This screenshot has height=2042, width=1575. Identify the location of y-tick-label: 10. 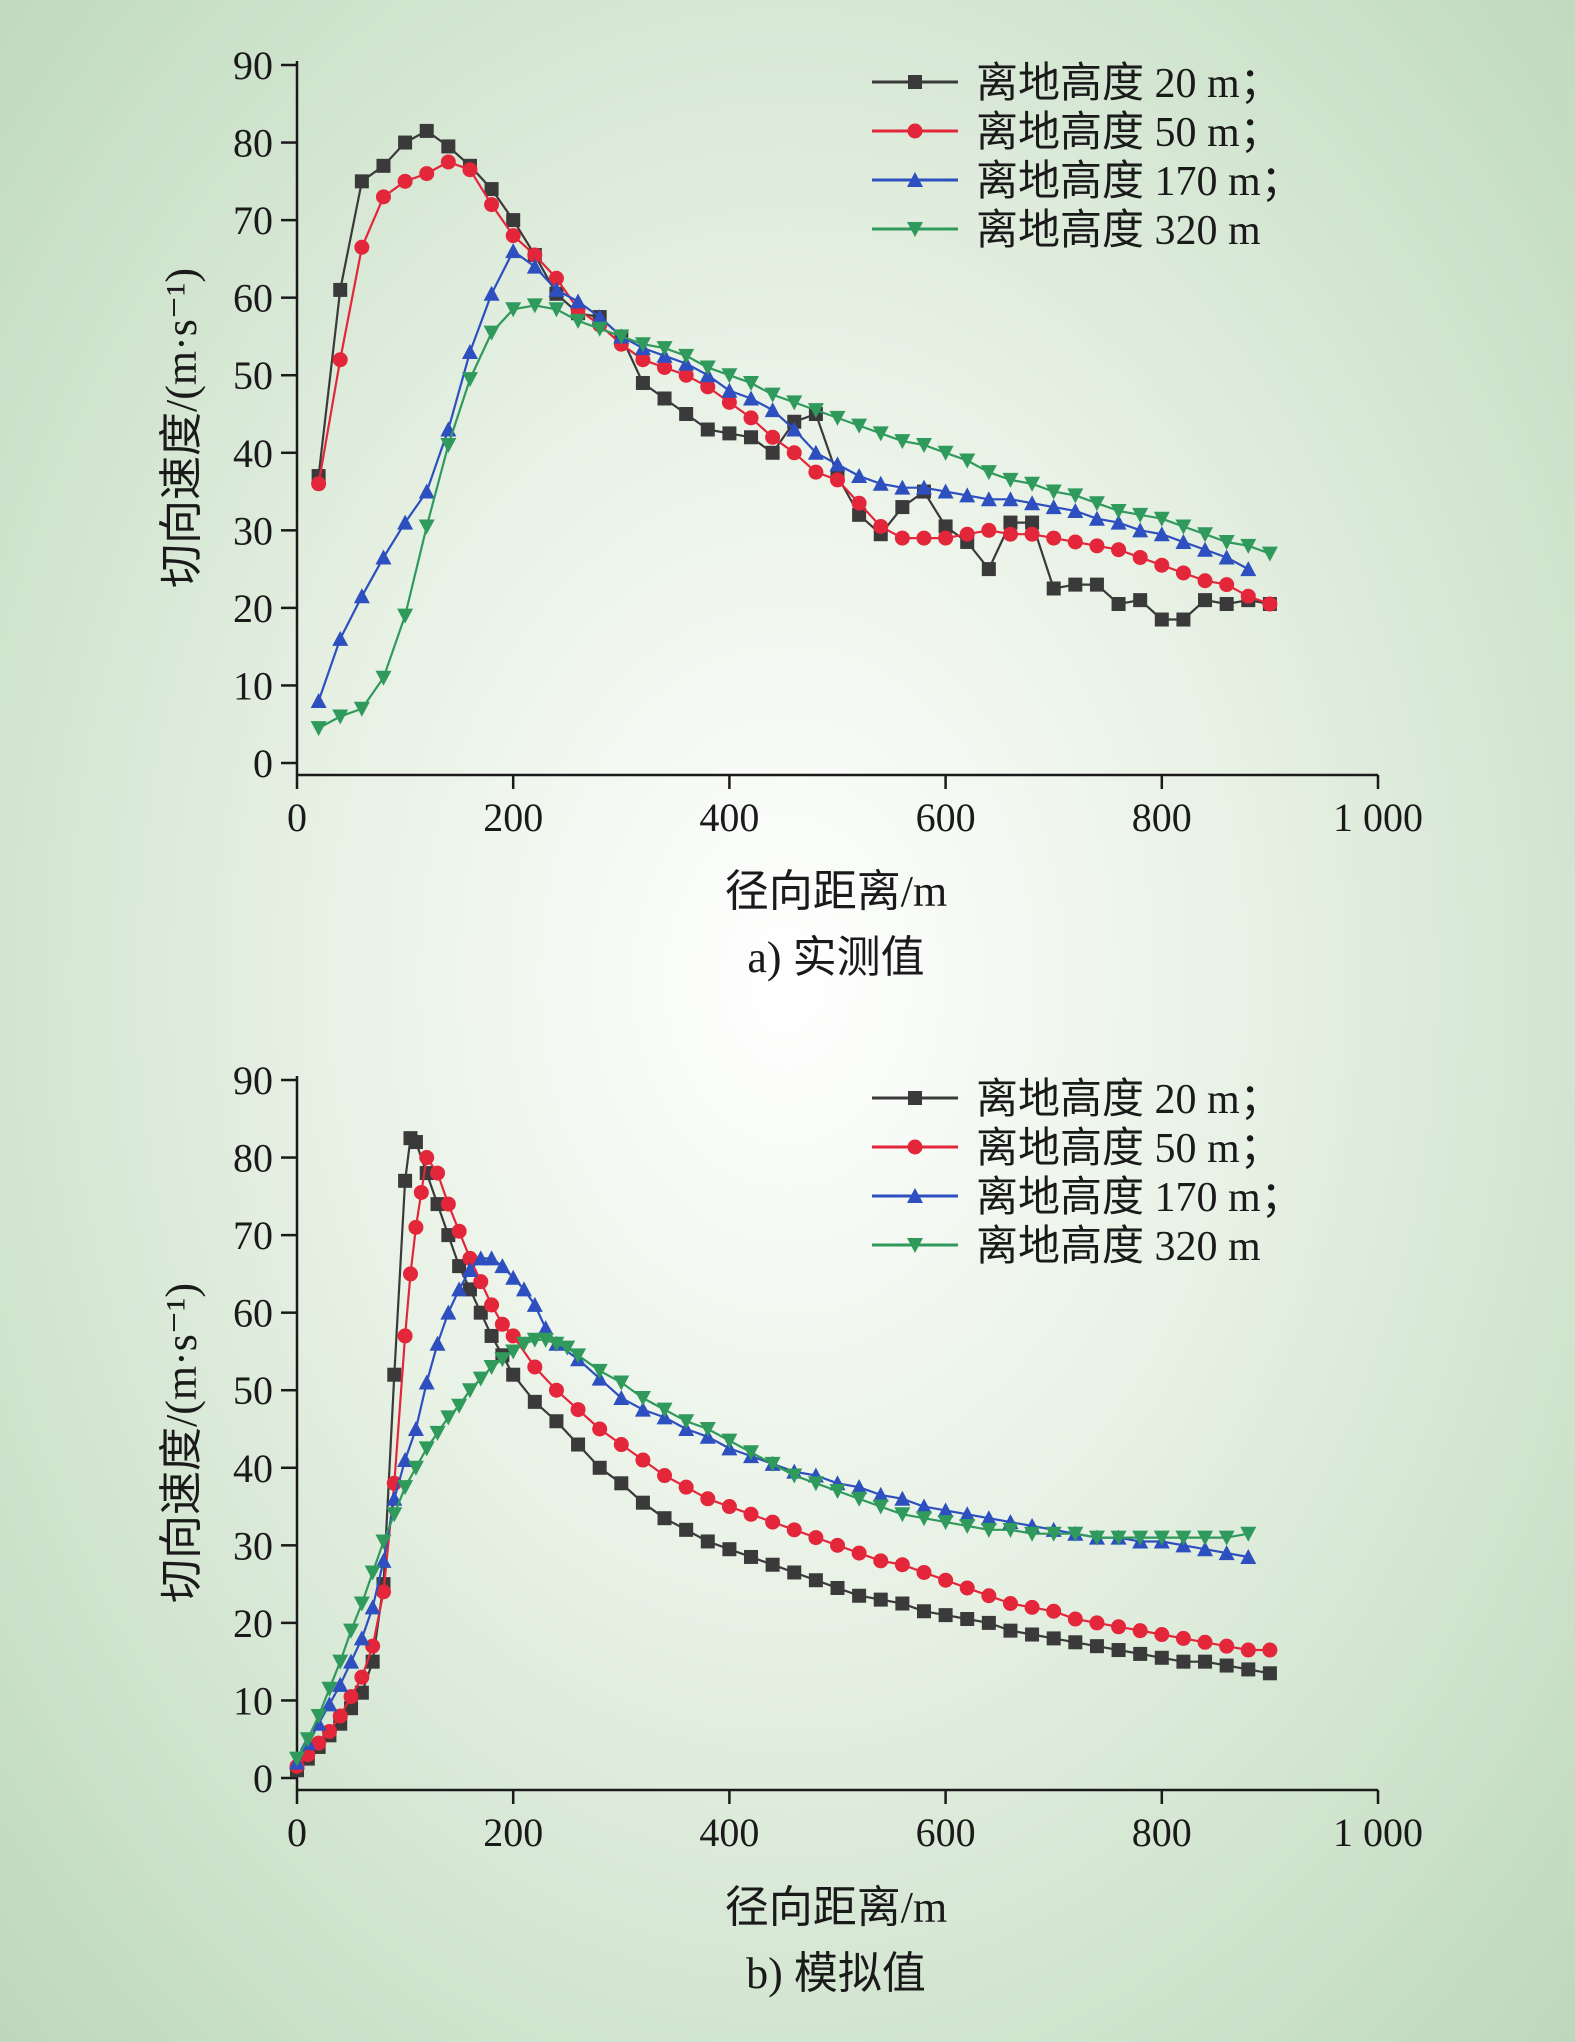
(253, 685).